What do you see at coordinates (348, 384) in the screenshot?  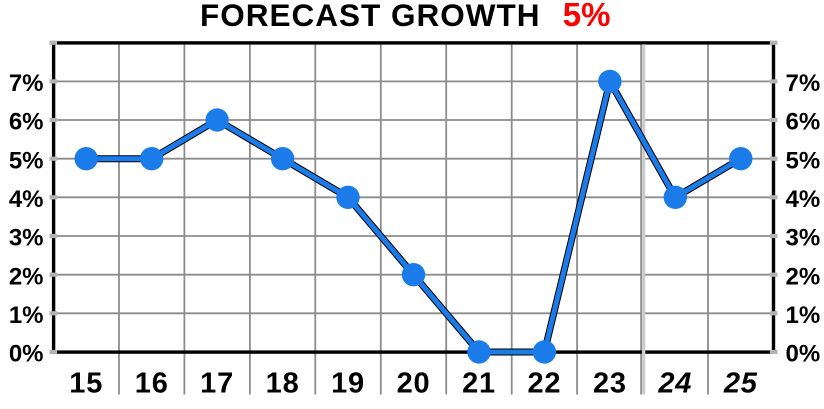 I see `svg-text: 19` at bounding box center [348, 384].